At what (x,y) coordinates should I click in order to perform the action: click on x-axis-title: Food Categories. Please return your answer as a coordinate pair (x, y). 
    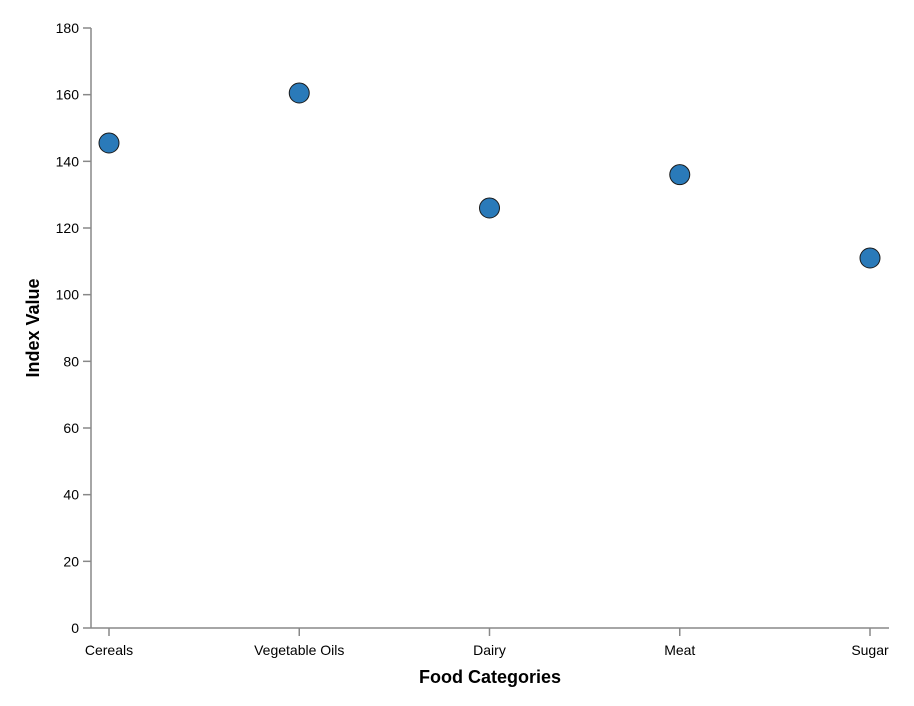
    Looking at the image, I should click on (490, 677).